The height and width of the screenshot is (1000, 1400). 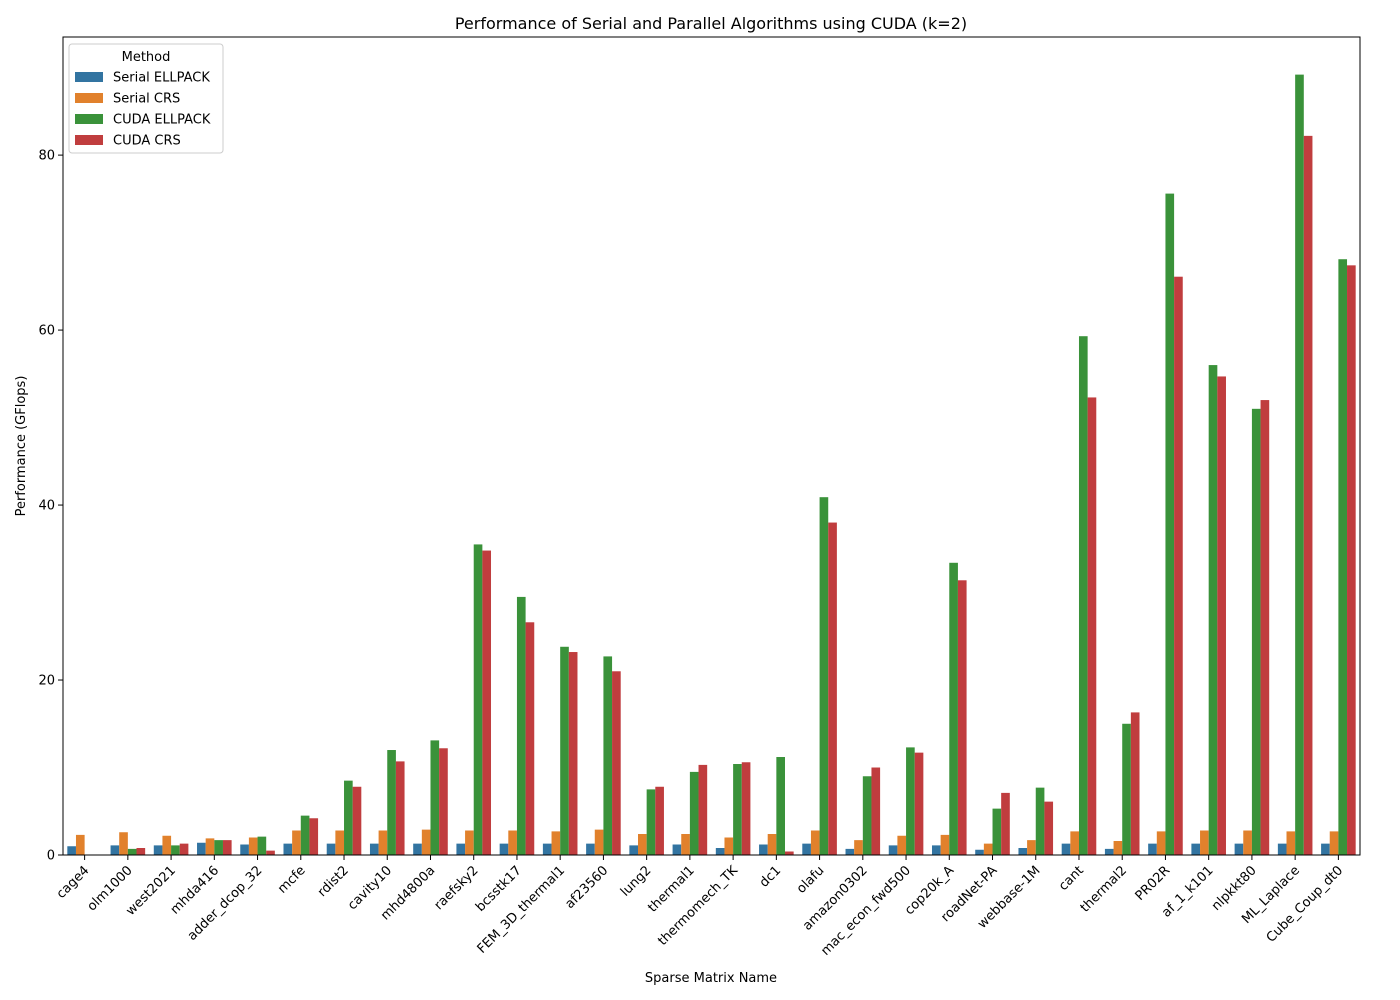 I want to click on x-tick-label: thermomech_TK, so click(x=698, y=906).